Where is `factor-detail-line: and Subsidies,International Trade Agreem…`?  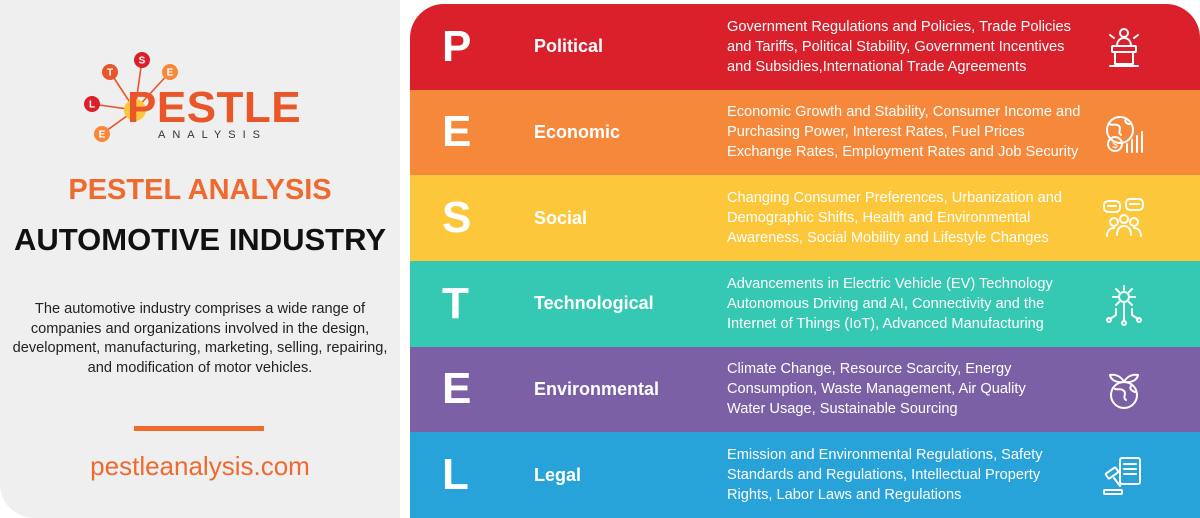 factor-detail-line: and Subsidies,International Trade Agreem… is located at coordinates (877, 66).